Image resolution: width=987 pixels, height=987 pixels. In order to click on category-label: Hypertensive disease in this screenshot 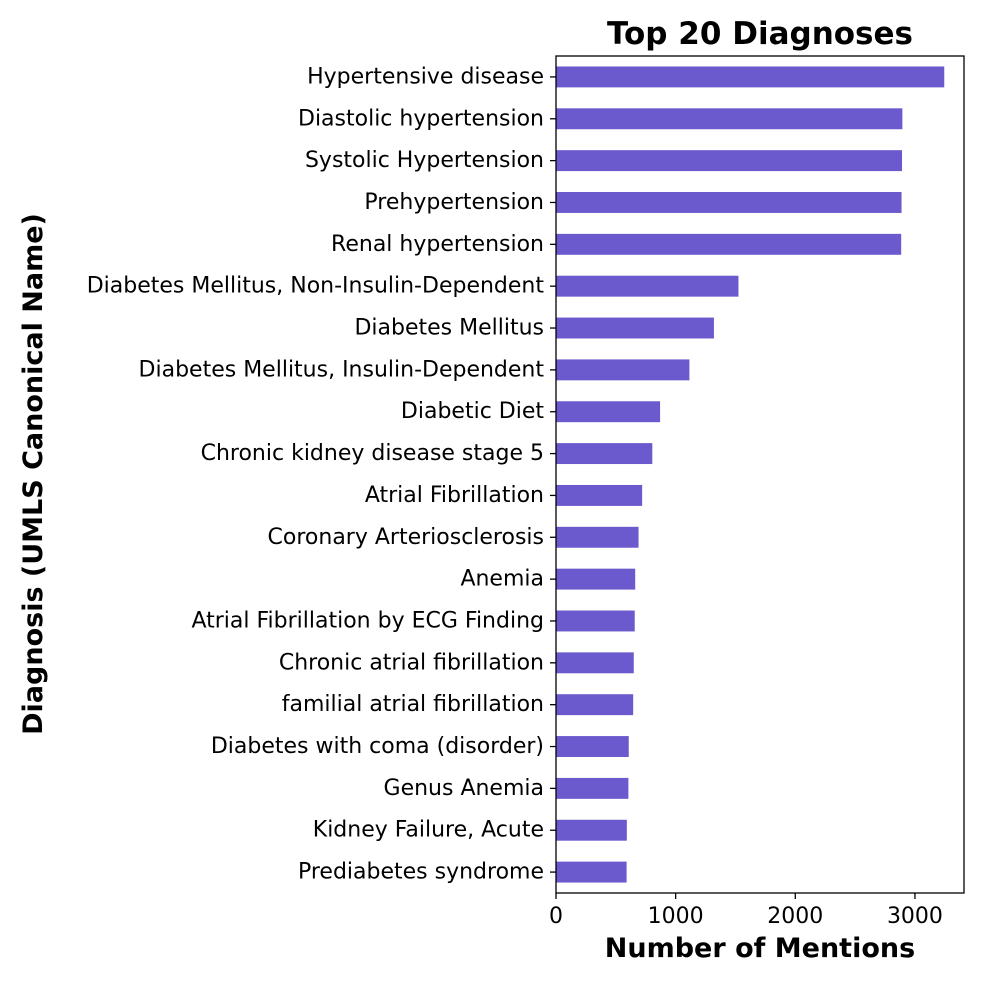, I will do `click(425, 76)`.